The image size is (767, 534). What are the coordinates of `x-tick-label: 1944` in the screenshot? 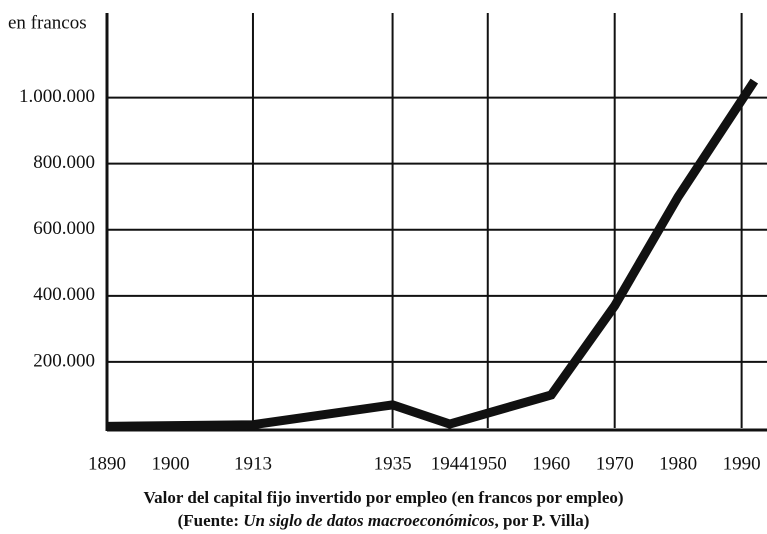 It's located at (450, 463).